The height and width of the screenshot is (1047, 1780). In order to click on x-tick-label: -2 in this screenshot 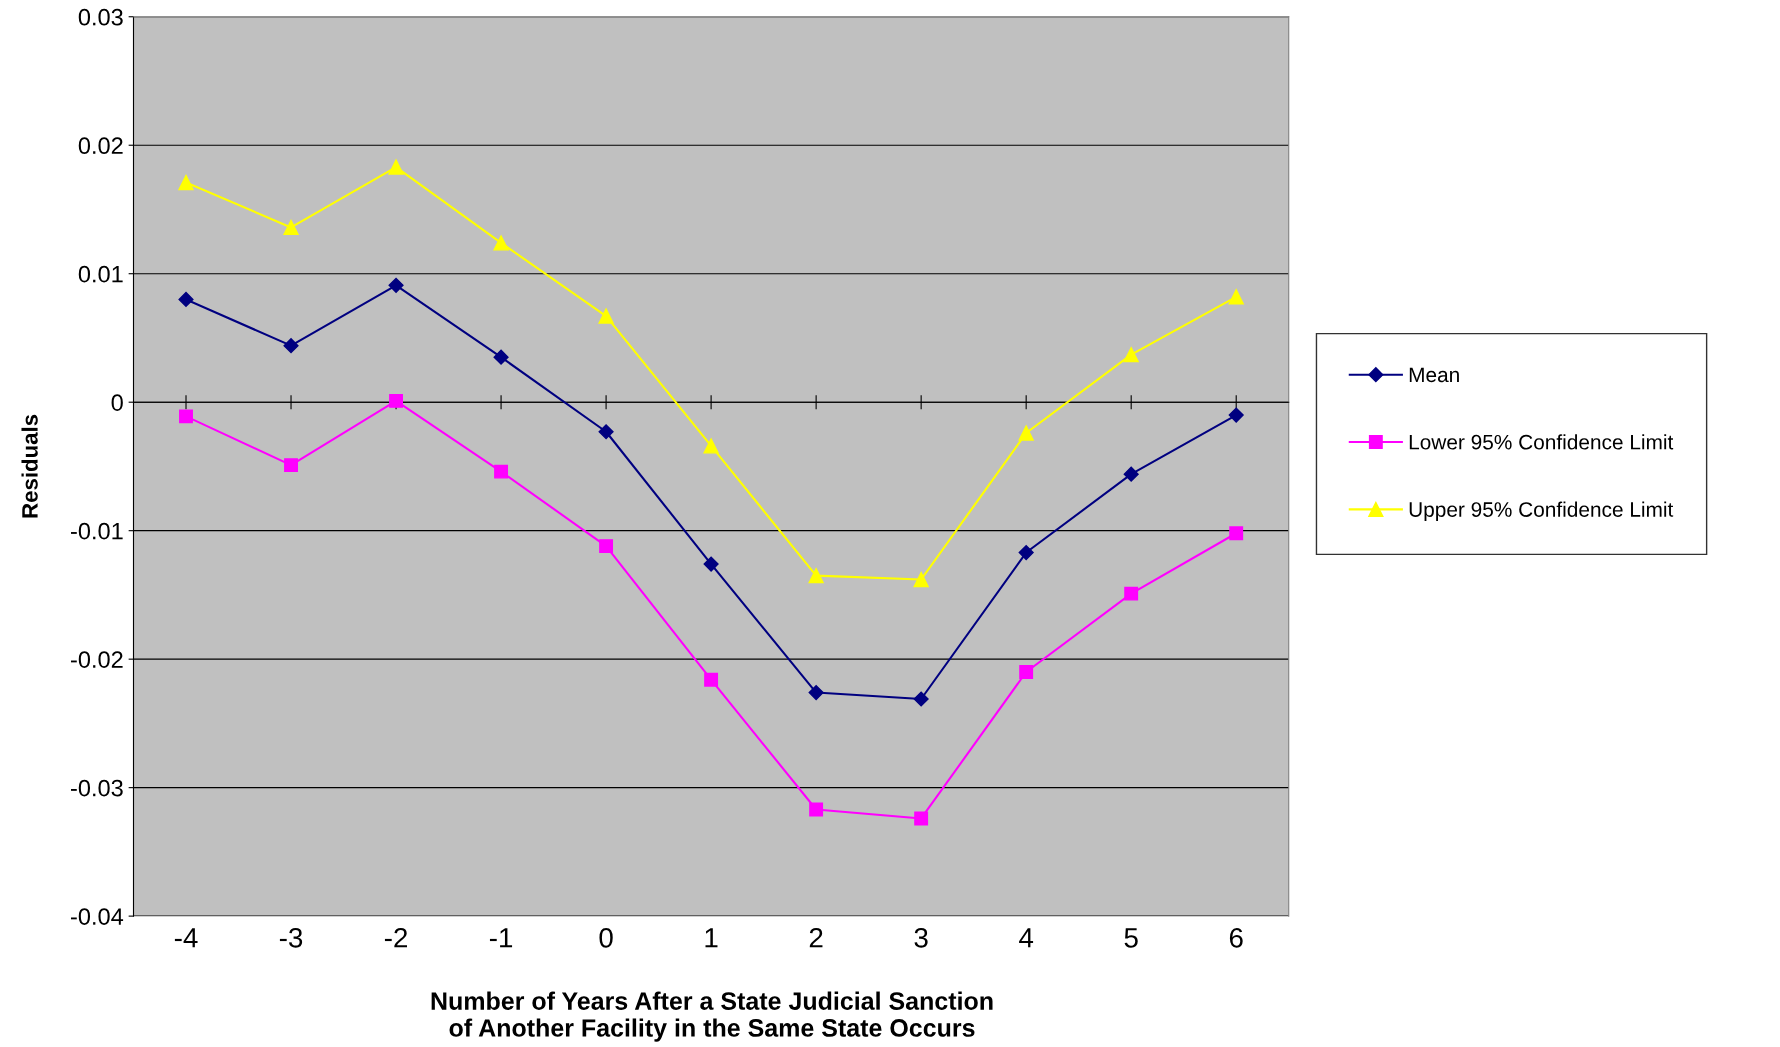, I will do `click(396, 937)`.